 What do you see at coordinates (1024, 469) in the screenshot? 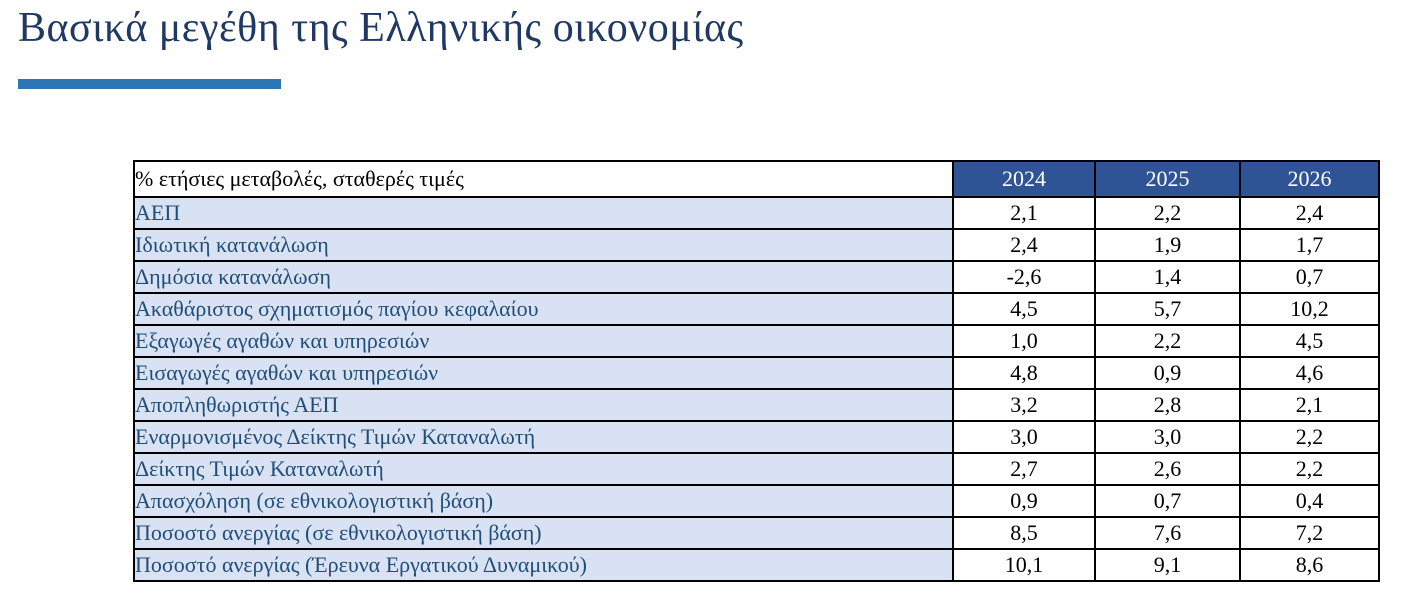
I see `row-value: 2,7` at bounding box center [1024, 469].